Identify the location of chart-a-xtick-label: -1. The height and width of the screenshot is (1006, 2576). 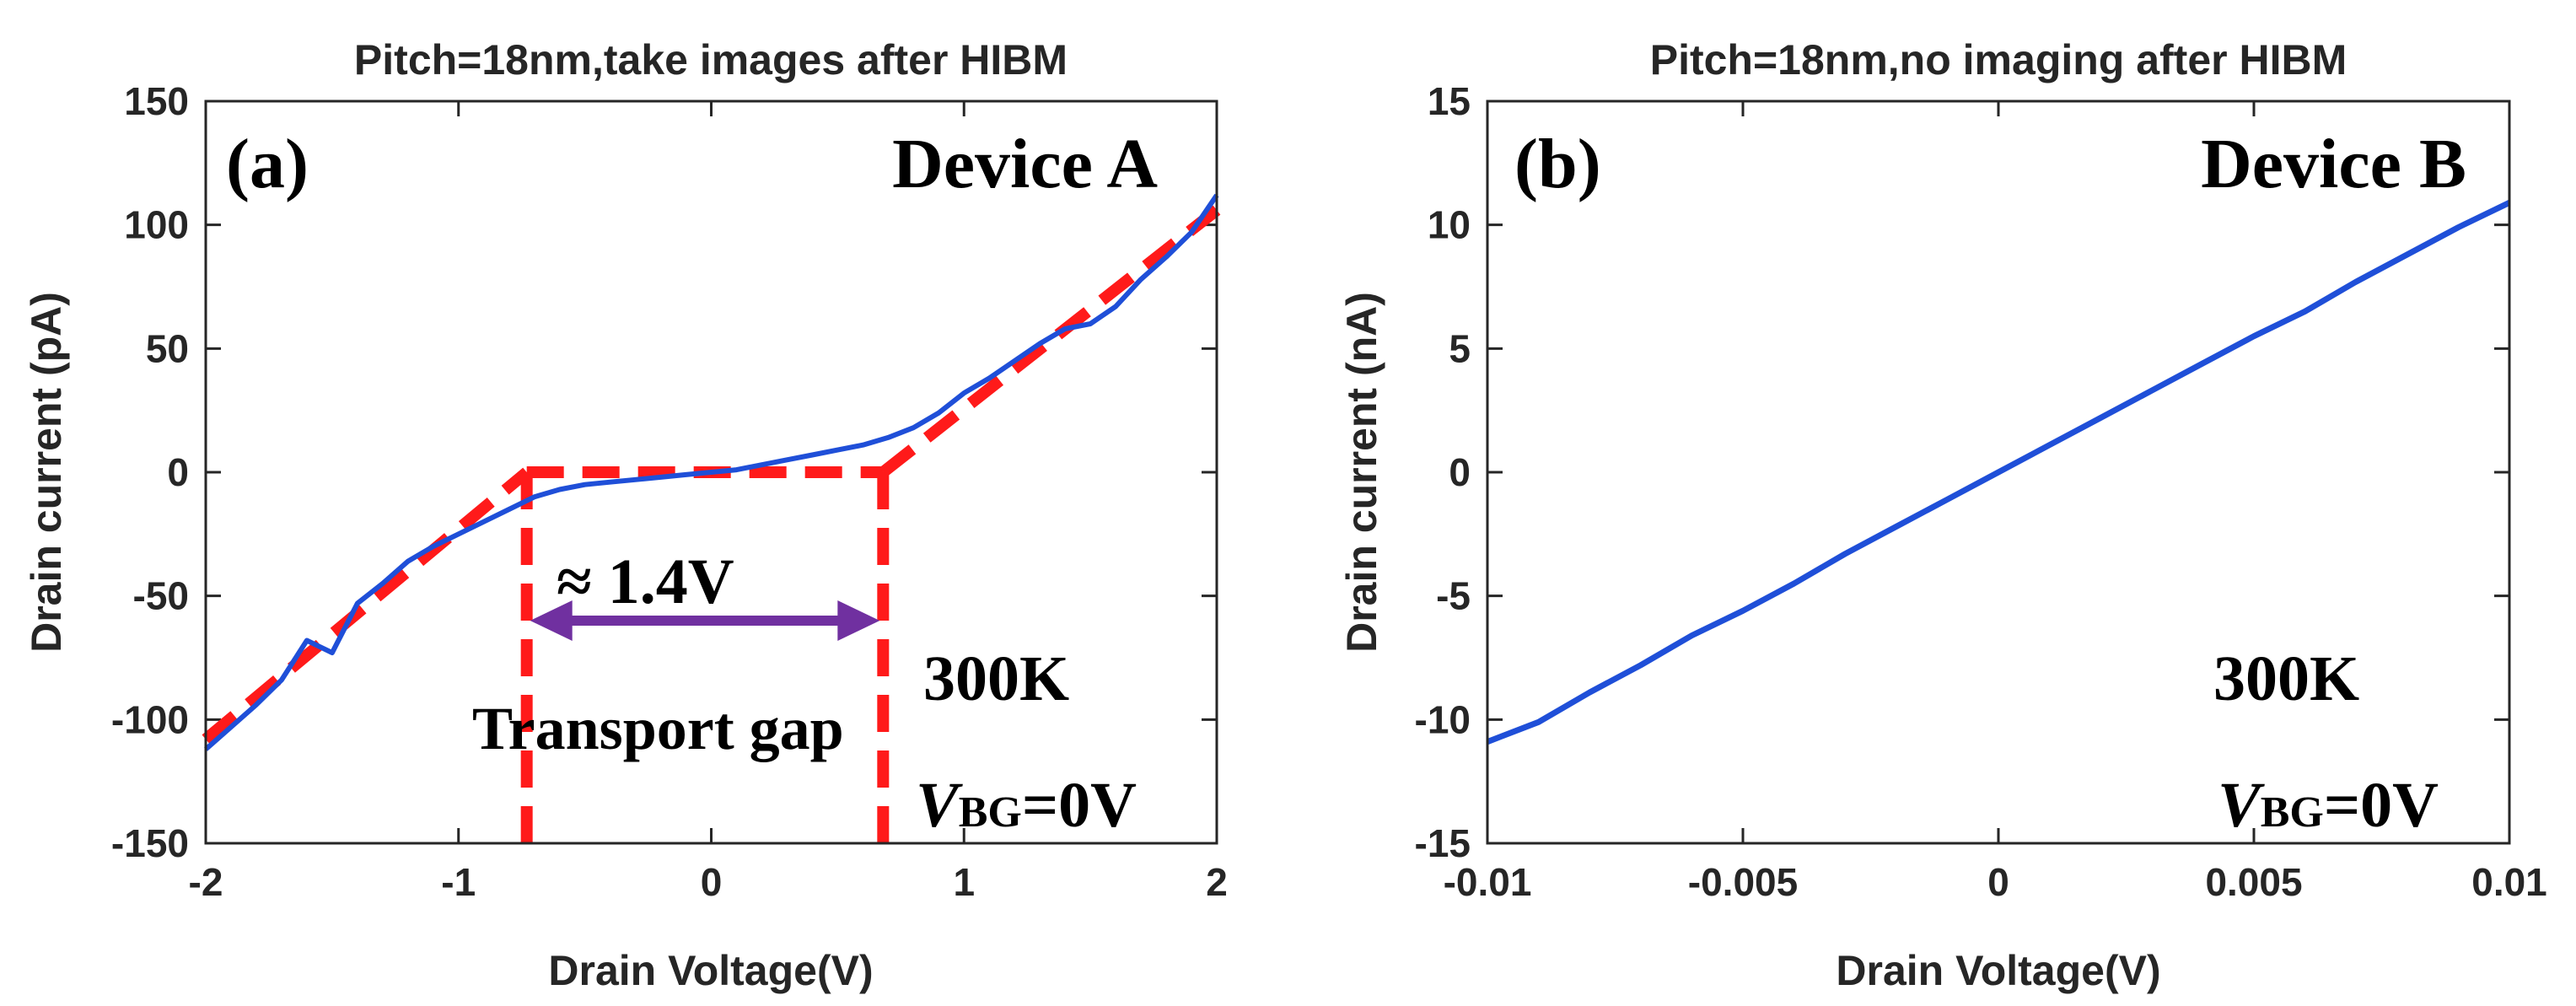
(458, 882).